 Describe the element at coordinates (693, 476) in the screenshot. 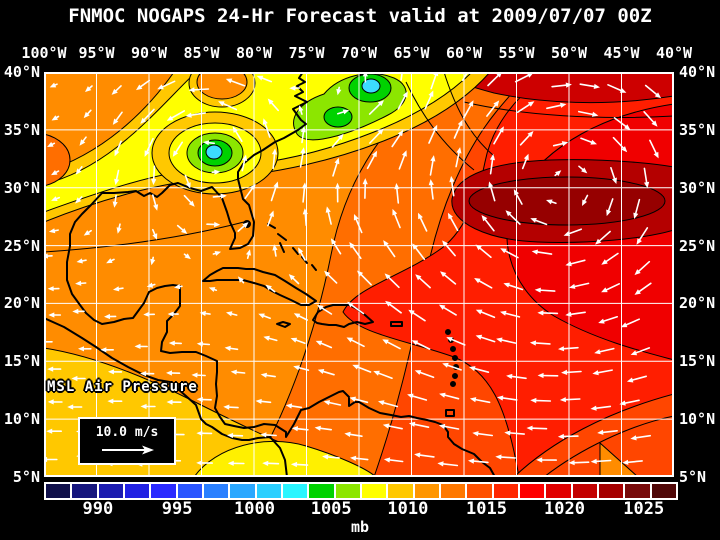

I see `lat-tick-label-right: 5°N` at that location.